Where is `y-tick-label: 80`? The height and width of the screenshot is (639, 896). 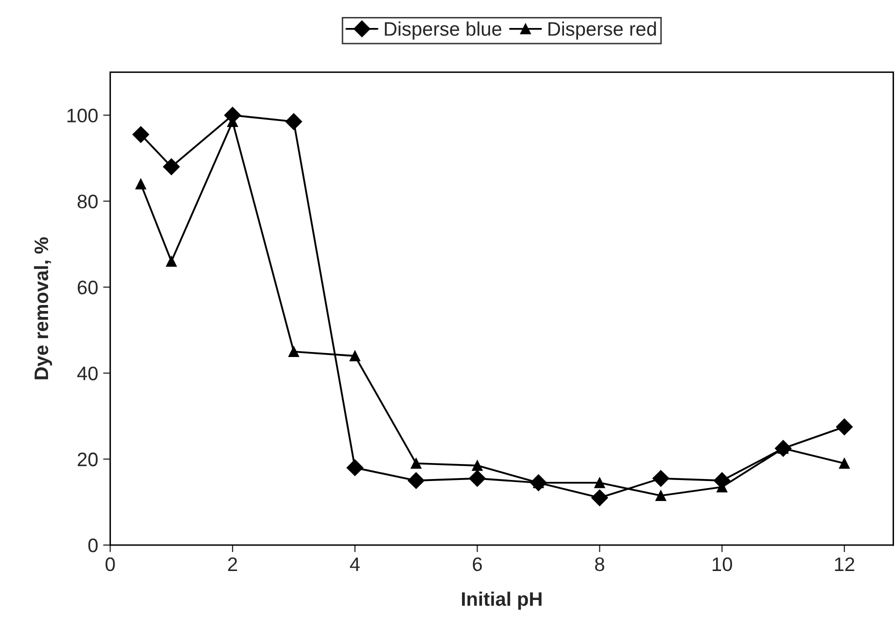
y-tick-label: 80 is located at coordinates (88, 201).